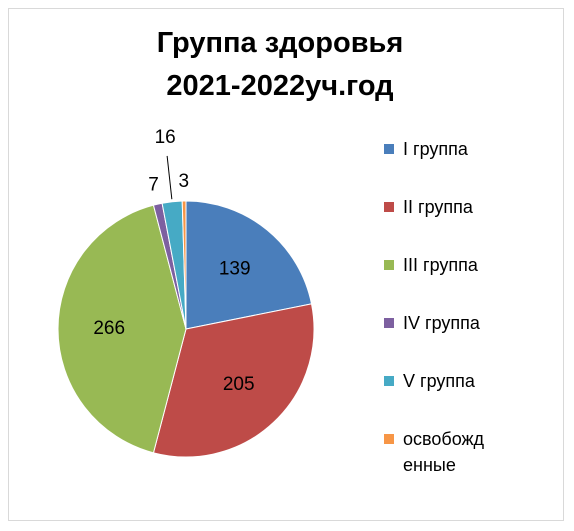  I want to click on legend-item: V группа, so click(439, 381).